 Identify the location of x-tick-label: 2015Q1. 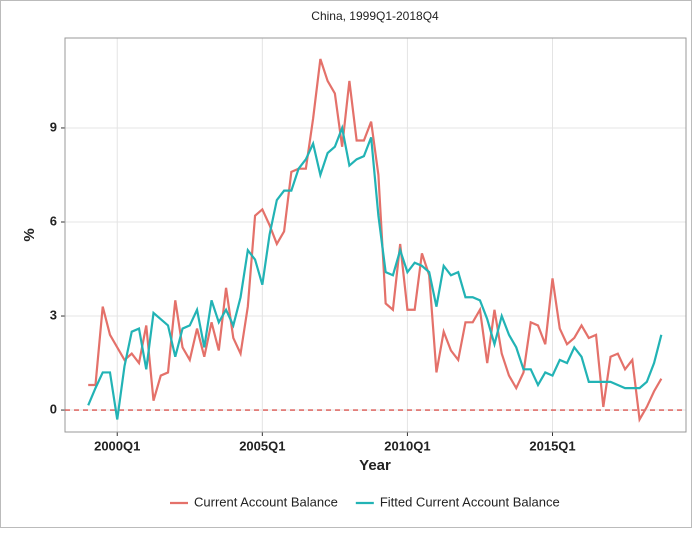
(552, 445).